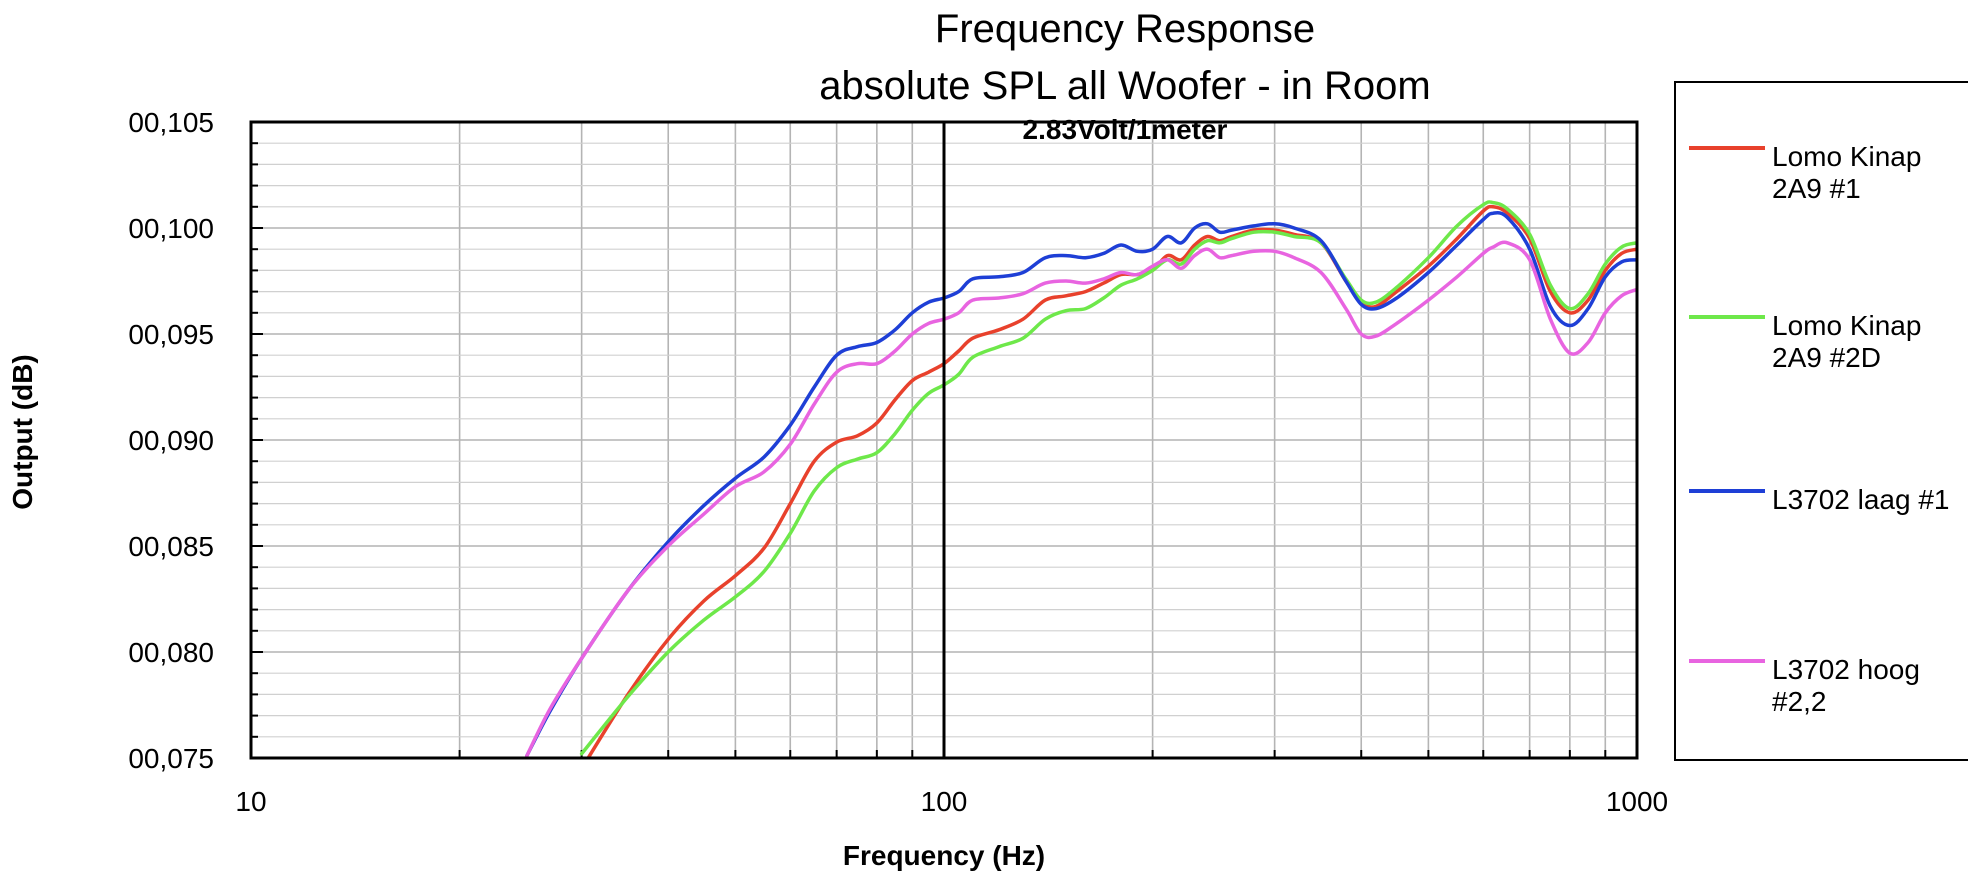 This screenshot has width=1968, height=886. What do you see at coordinates (171, 546) in the screenshot?
I see `y-tick-label: 00,085` at bounding box center [171, 546].